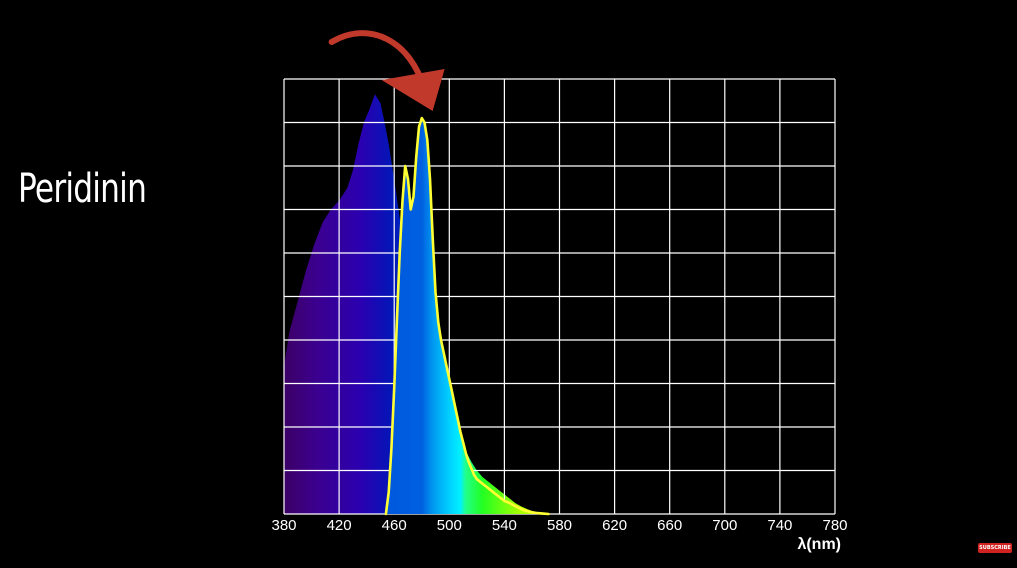  I want to click on x-tick-labels: 380 420 460 500 540 580 620 660 700 740 780, so click(559, 525).